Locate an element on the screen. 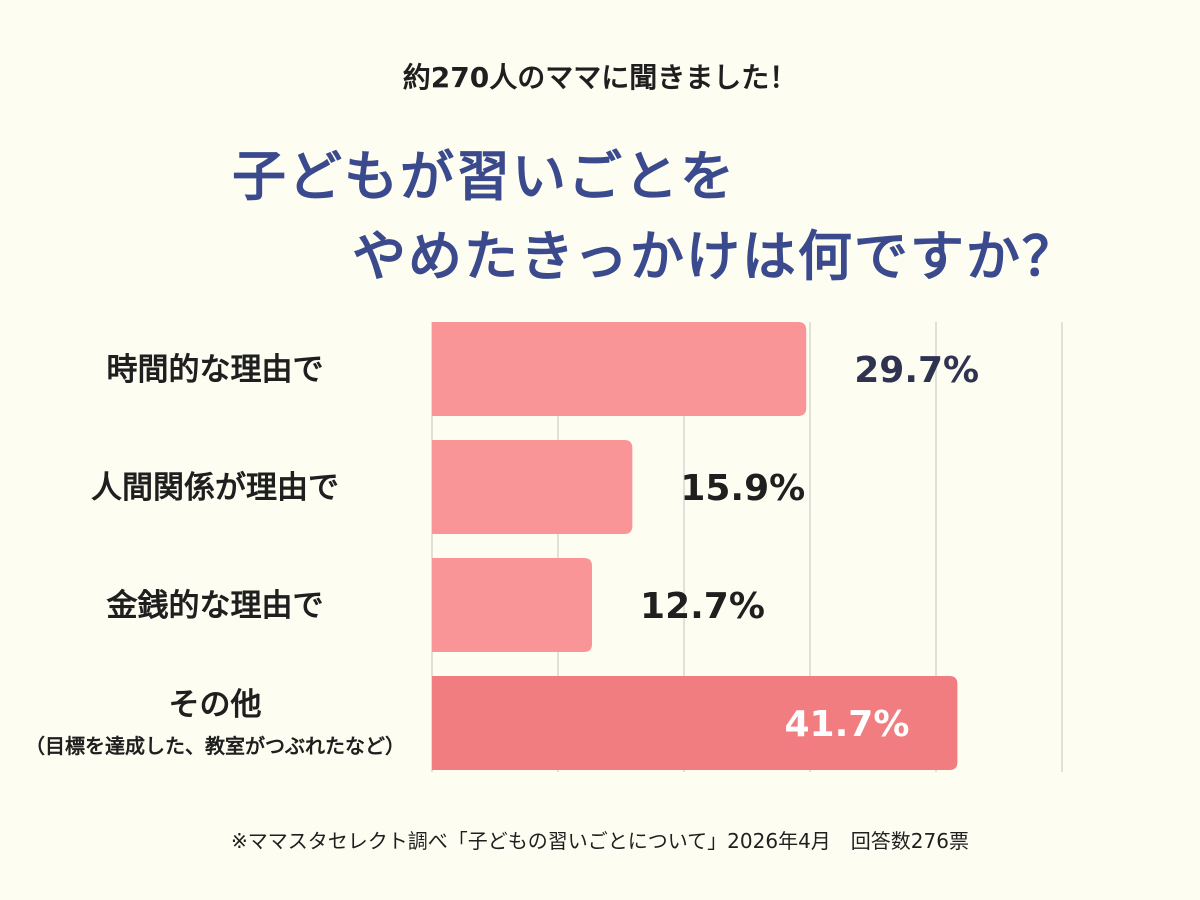 The height and width of the screenshot is (900, 1200). value-label-1: 15.9% is located at coordinates (742, 488).